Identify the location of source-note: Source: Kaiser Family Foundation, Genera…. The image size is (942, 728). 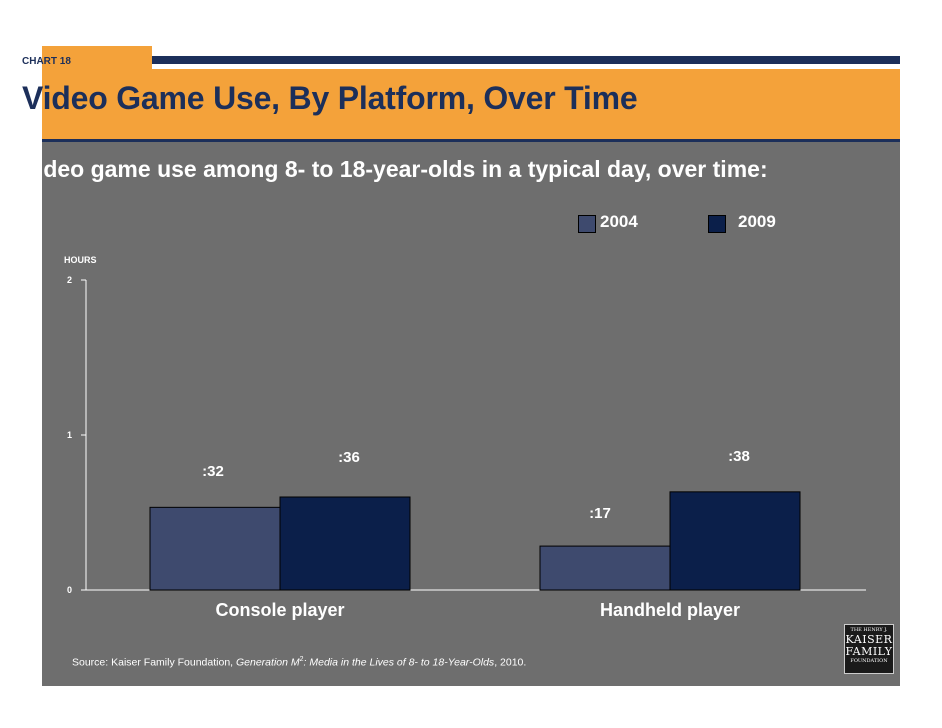
(299, 662).